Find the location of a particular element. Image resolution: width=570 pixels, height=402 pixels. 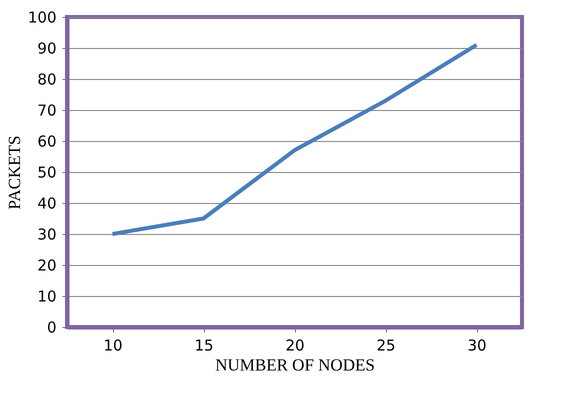

y-tick-label: 10 is located at coordinates (46, 297).